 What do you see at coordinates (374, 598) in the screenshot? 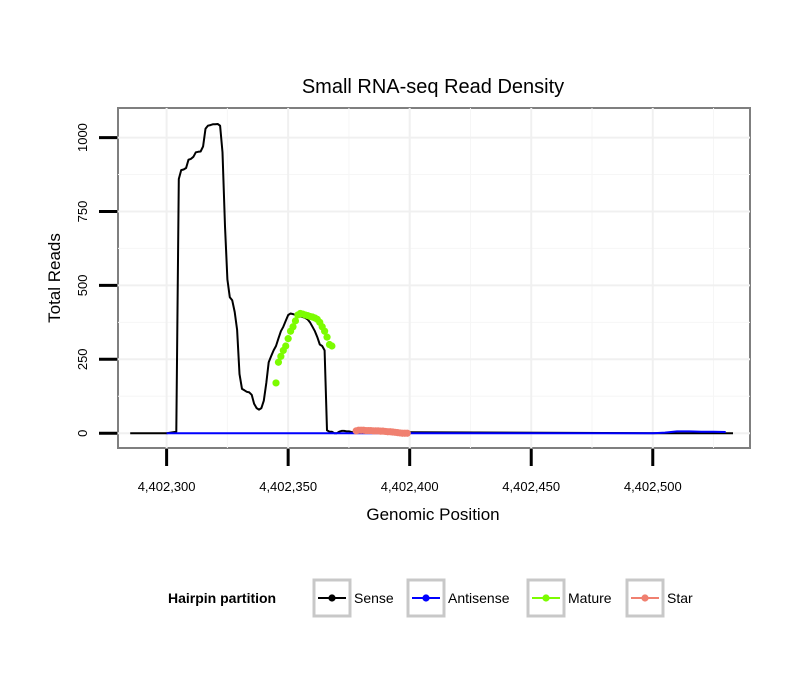
I see `legend-label-sense: Sense` at bounding box center [374, 598].